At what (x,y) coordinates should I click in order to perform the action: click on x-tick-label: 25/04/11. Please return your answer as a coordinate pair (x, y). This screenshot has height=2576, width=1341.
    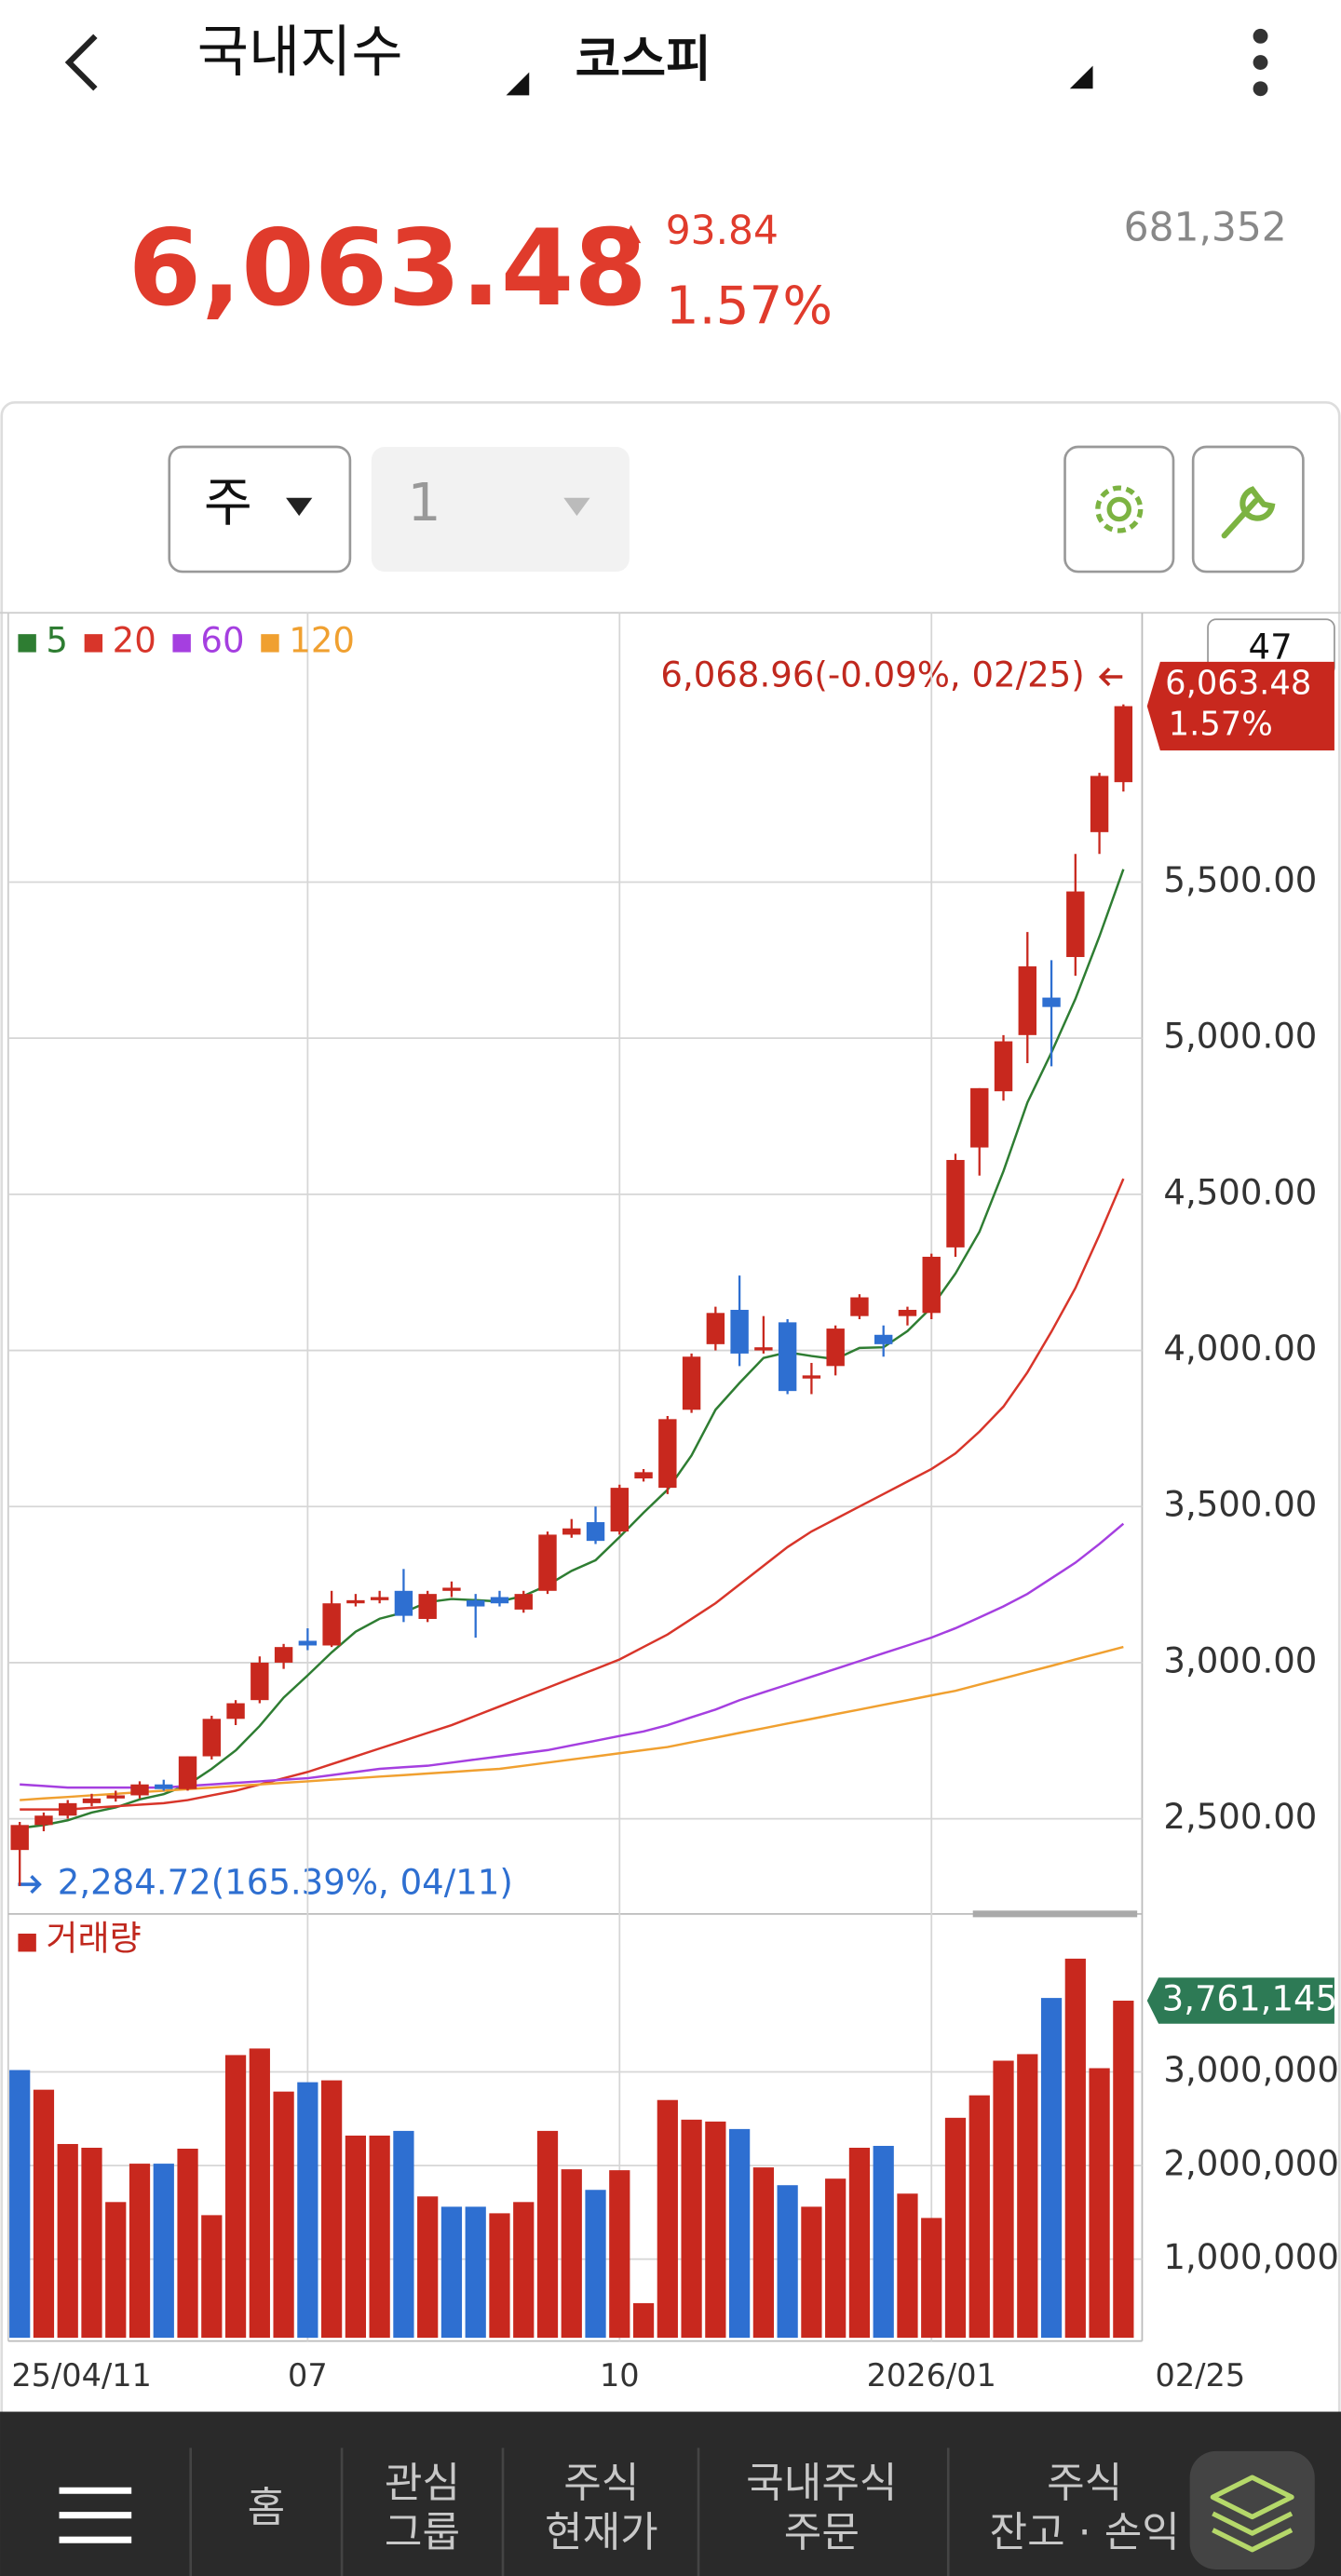
    Looking at the image, I should click on (81, 2375).